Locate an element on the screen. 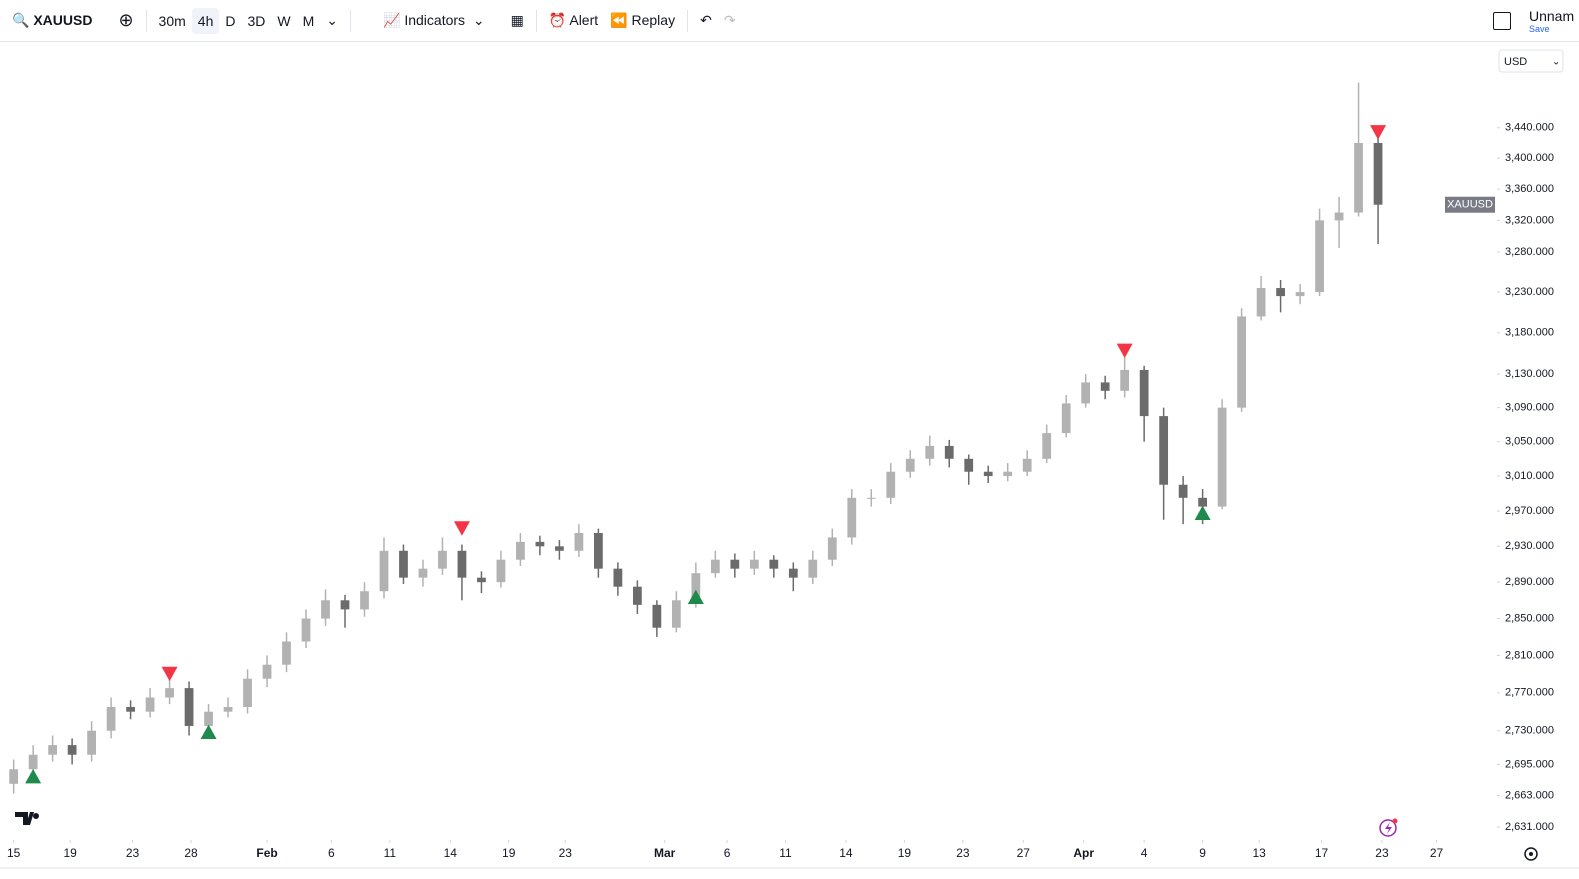  x-tick-label: 6 is located at coordinates (727, 853).